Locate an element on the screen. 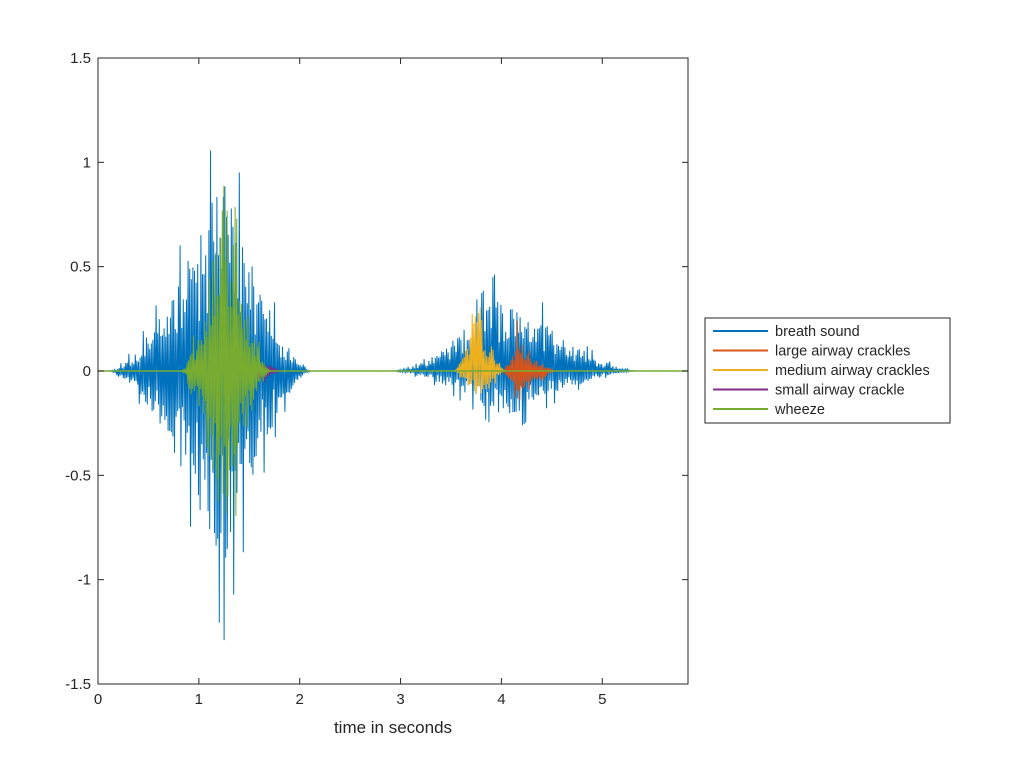  series-line-medium-airway-crackles is located at coordinates (479, 351).